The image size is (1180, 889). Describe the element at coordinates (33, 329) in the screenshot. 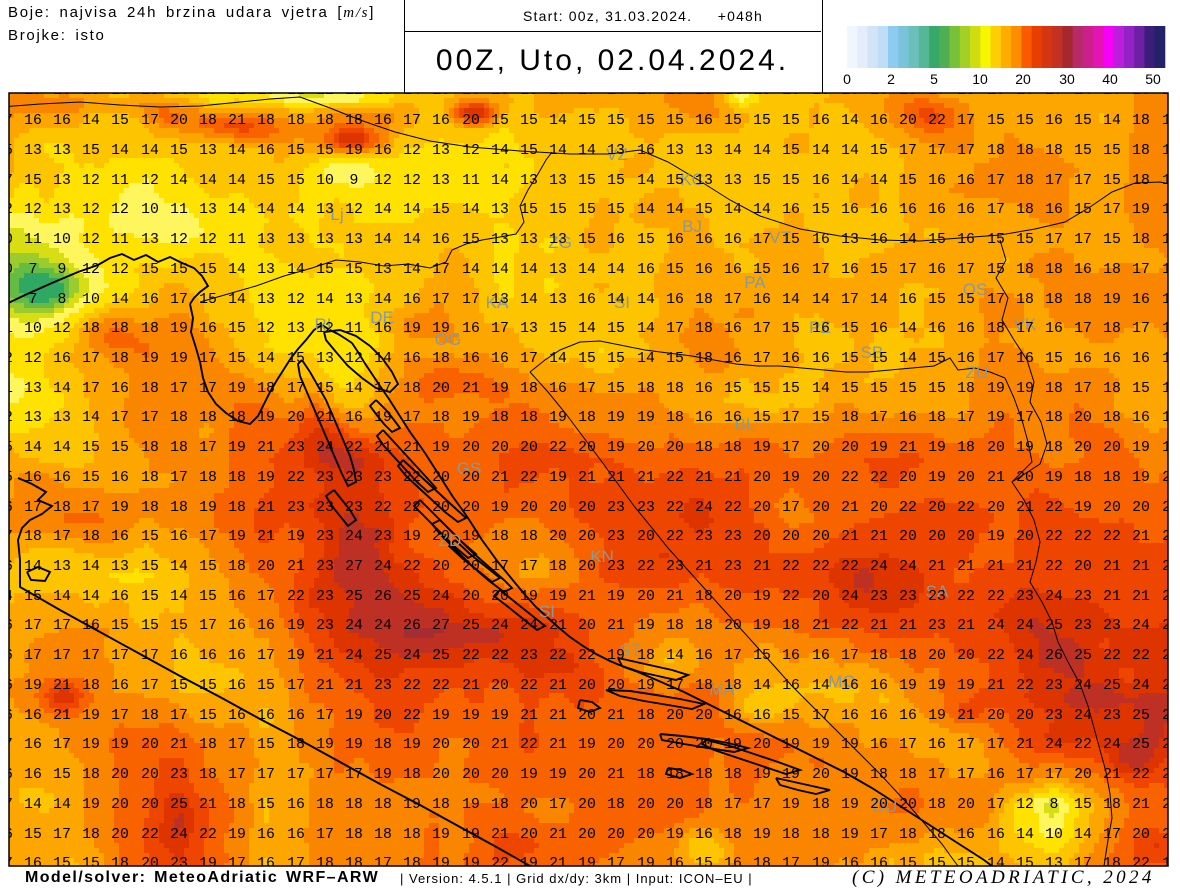

I see `svg-text: 10` at that location.